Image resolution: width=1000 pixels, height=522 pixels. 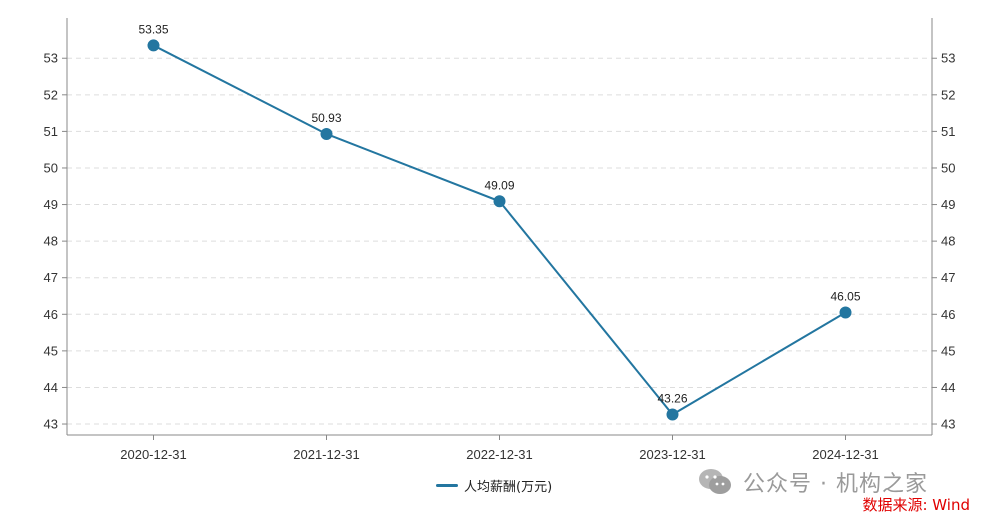 I want to click on y-tick-label-right: 53, so click(x=948, y=58).